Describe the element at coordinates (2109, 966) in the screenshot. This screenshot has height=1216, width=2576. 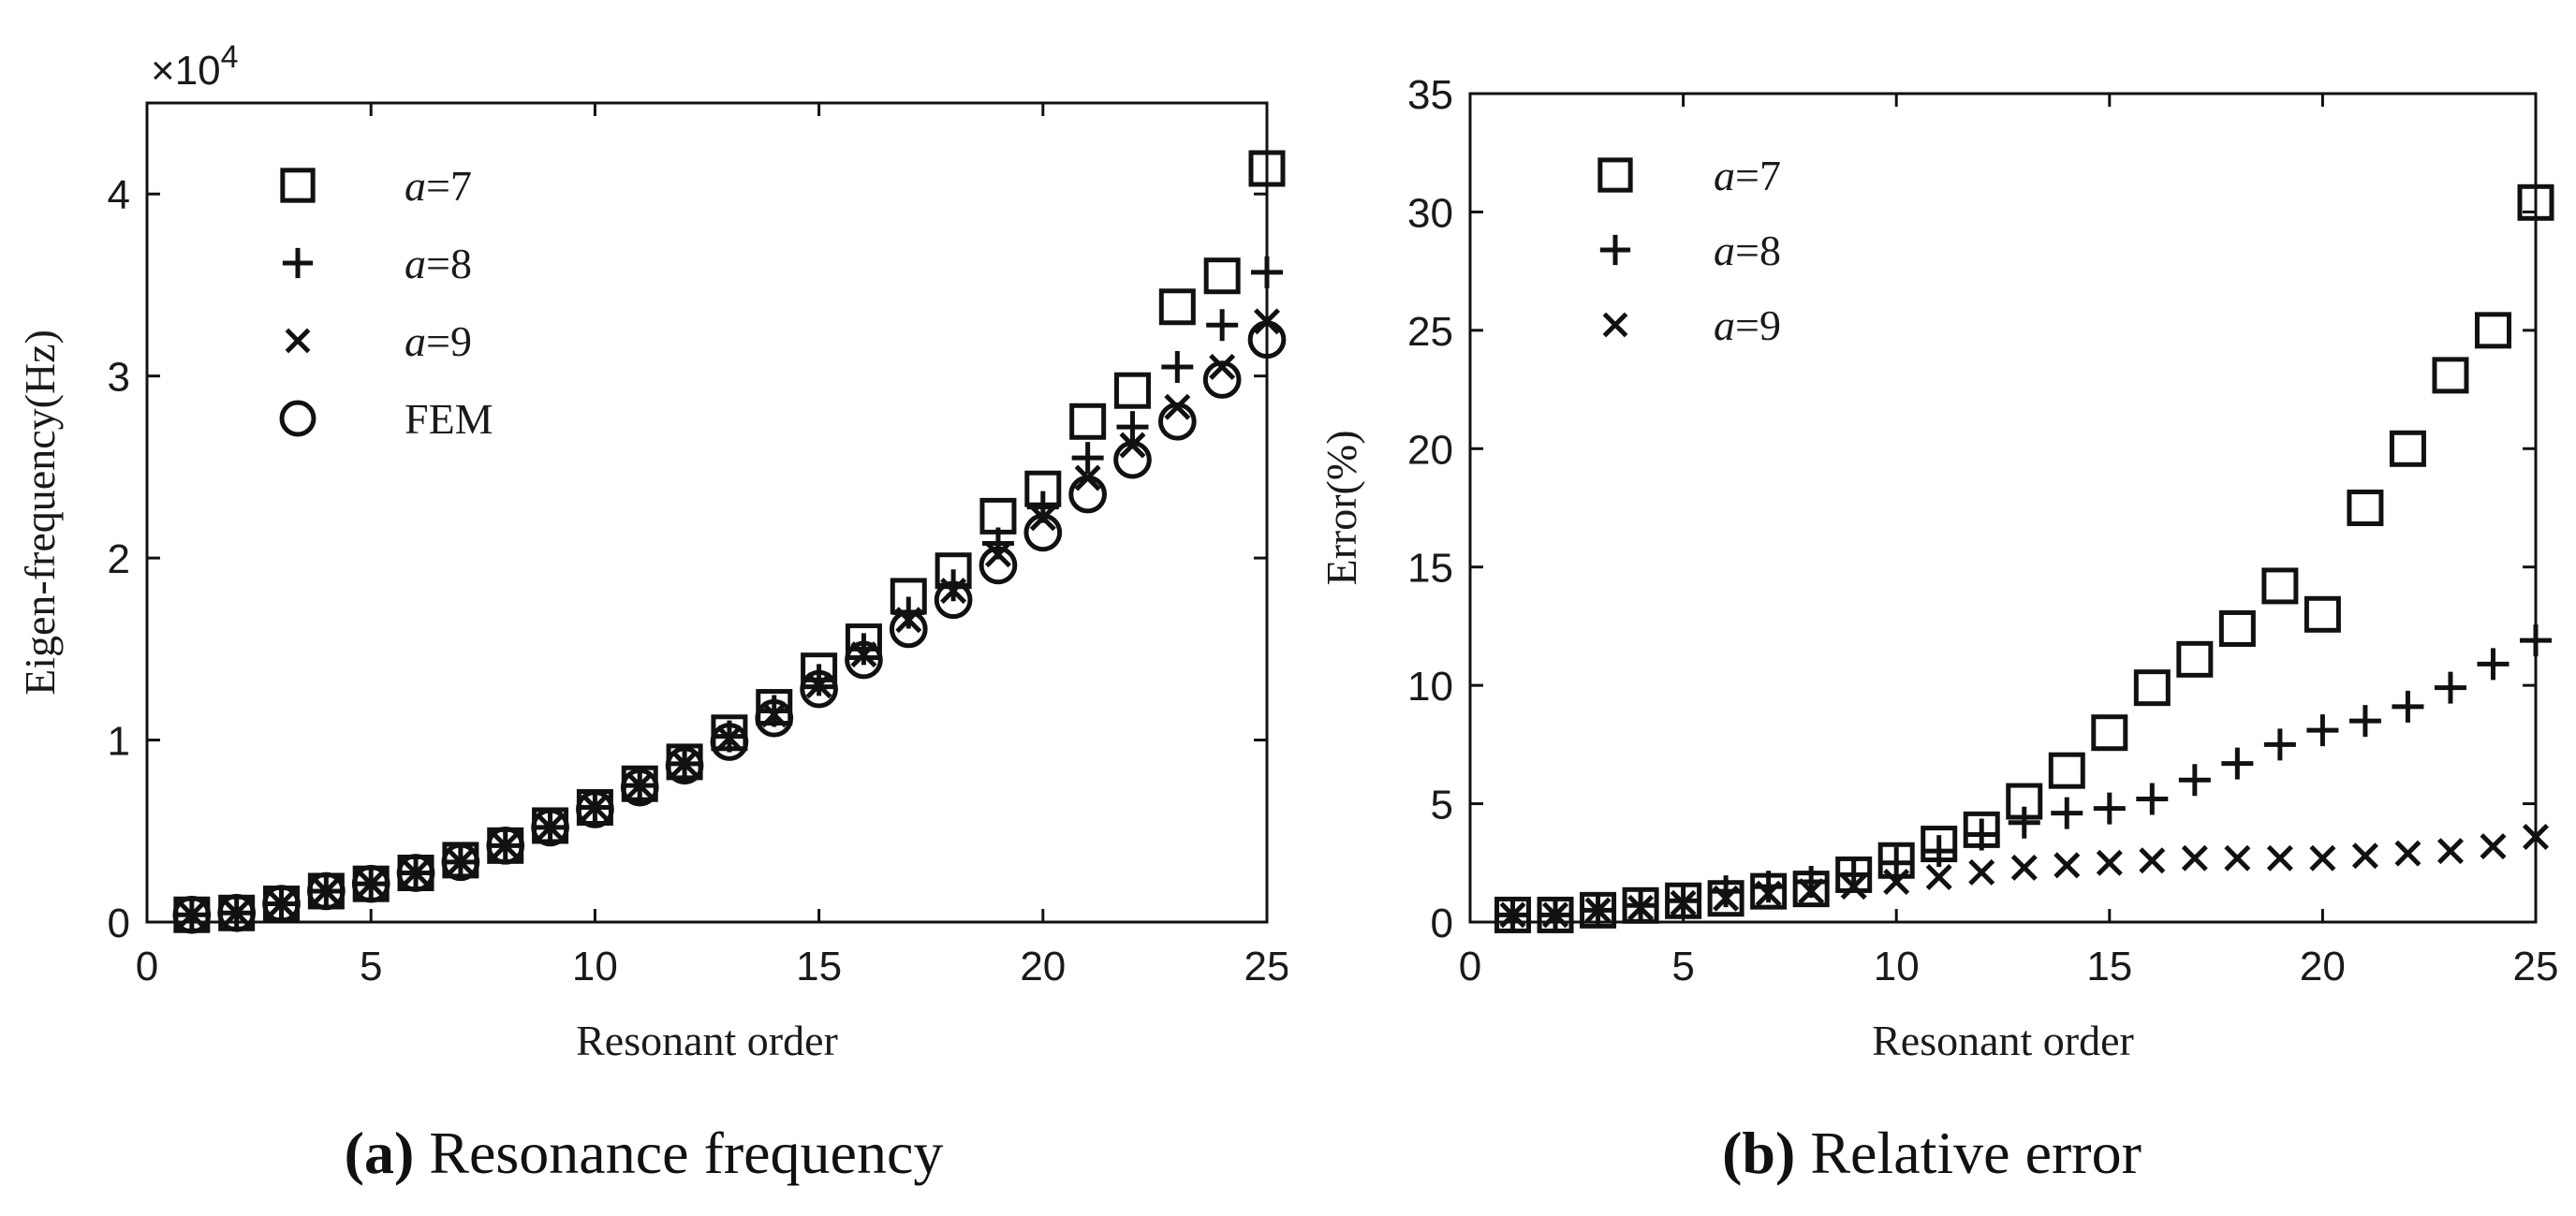
I see `x-tick-label: 15` at that location.